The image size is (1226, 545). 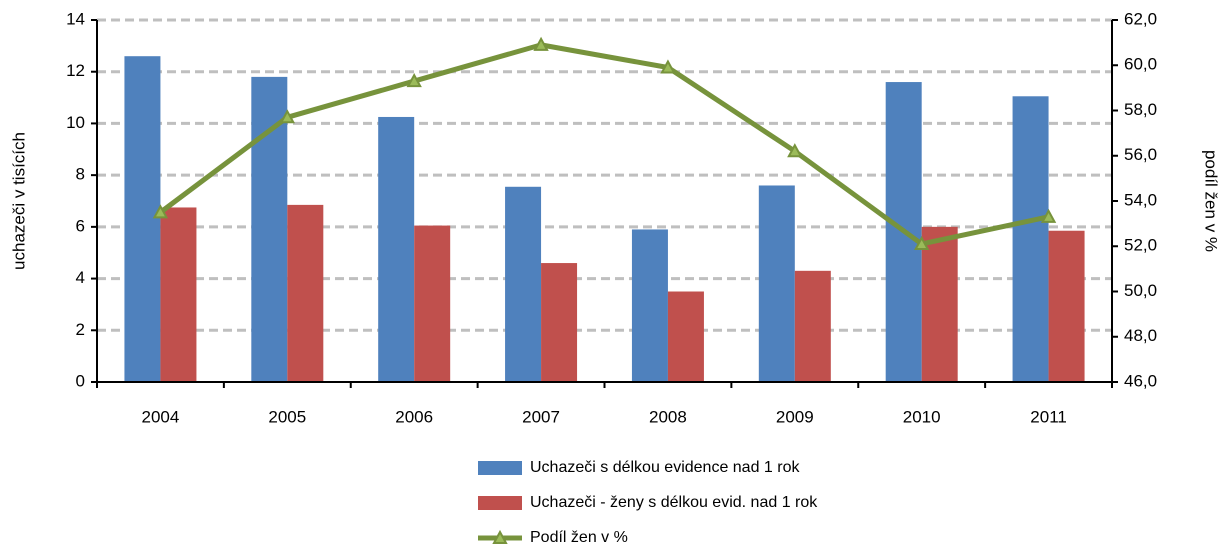 What do you see at coordinates (80, 329) in the screenshot?
I see `y-tick-label: 2` at bounding box center [80, 329].